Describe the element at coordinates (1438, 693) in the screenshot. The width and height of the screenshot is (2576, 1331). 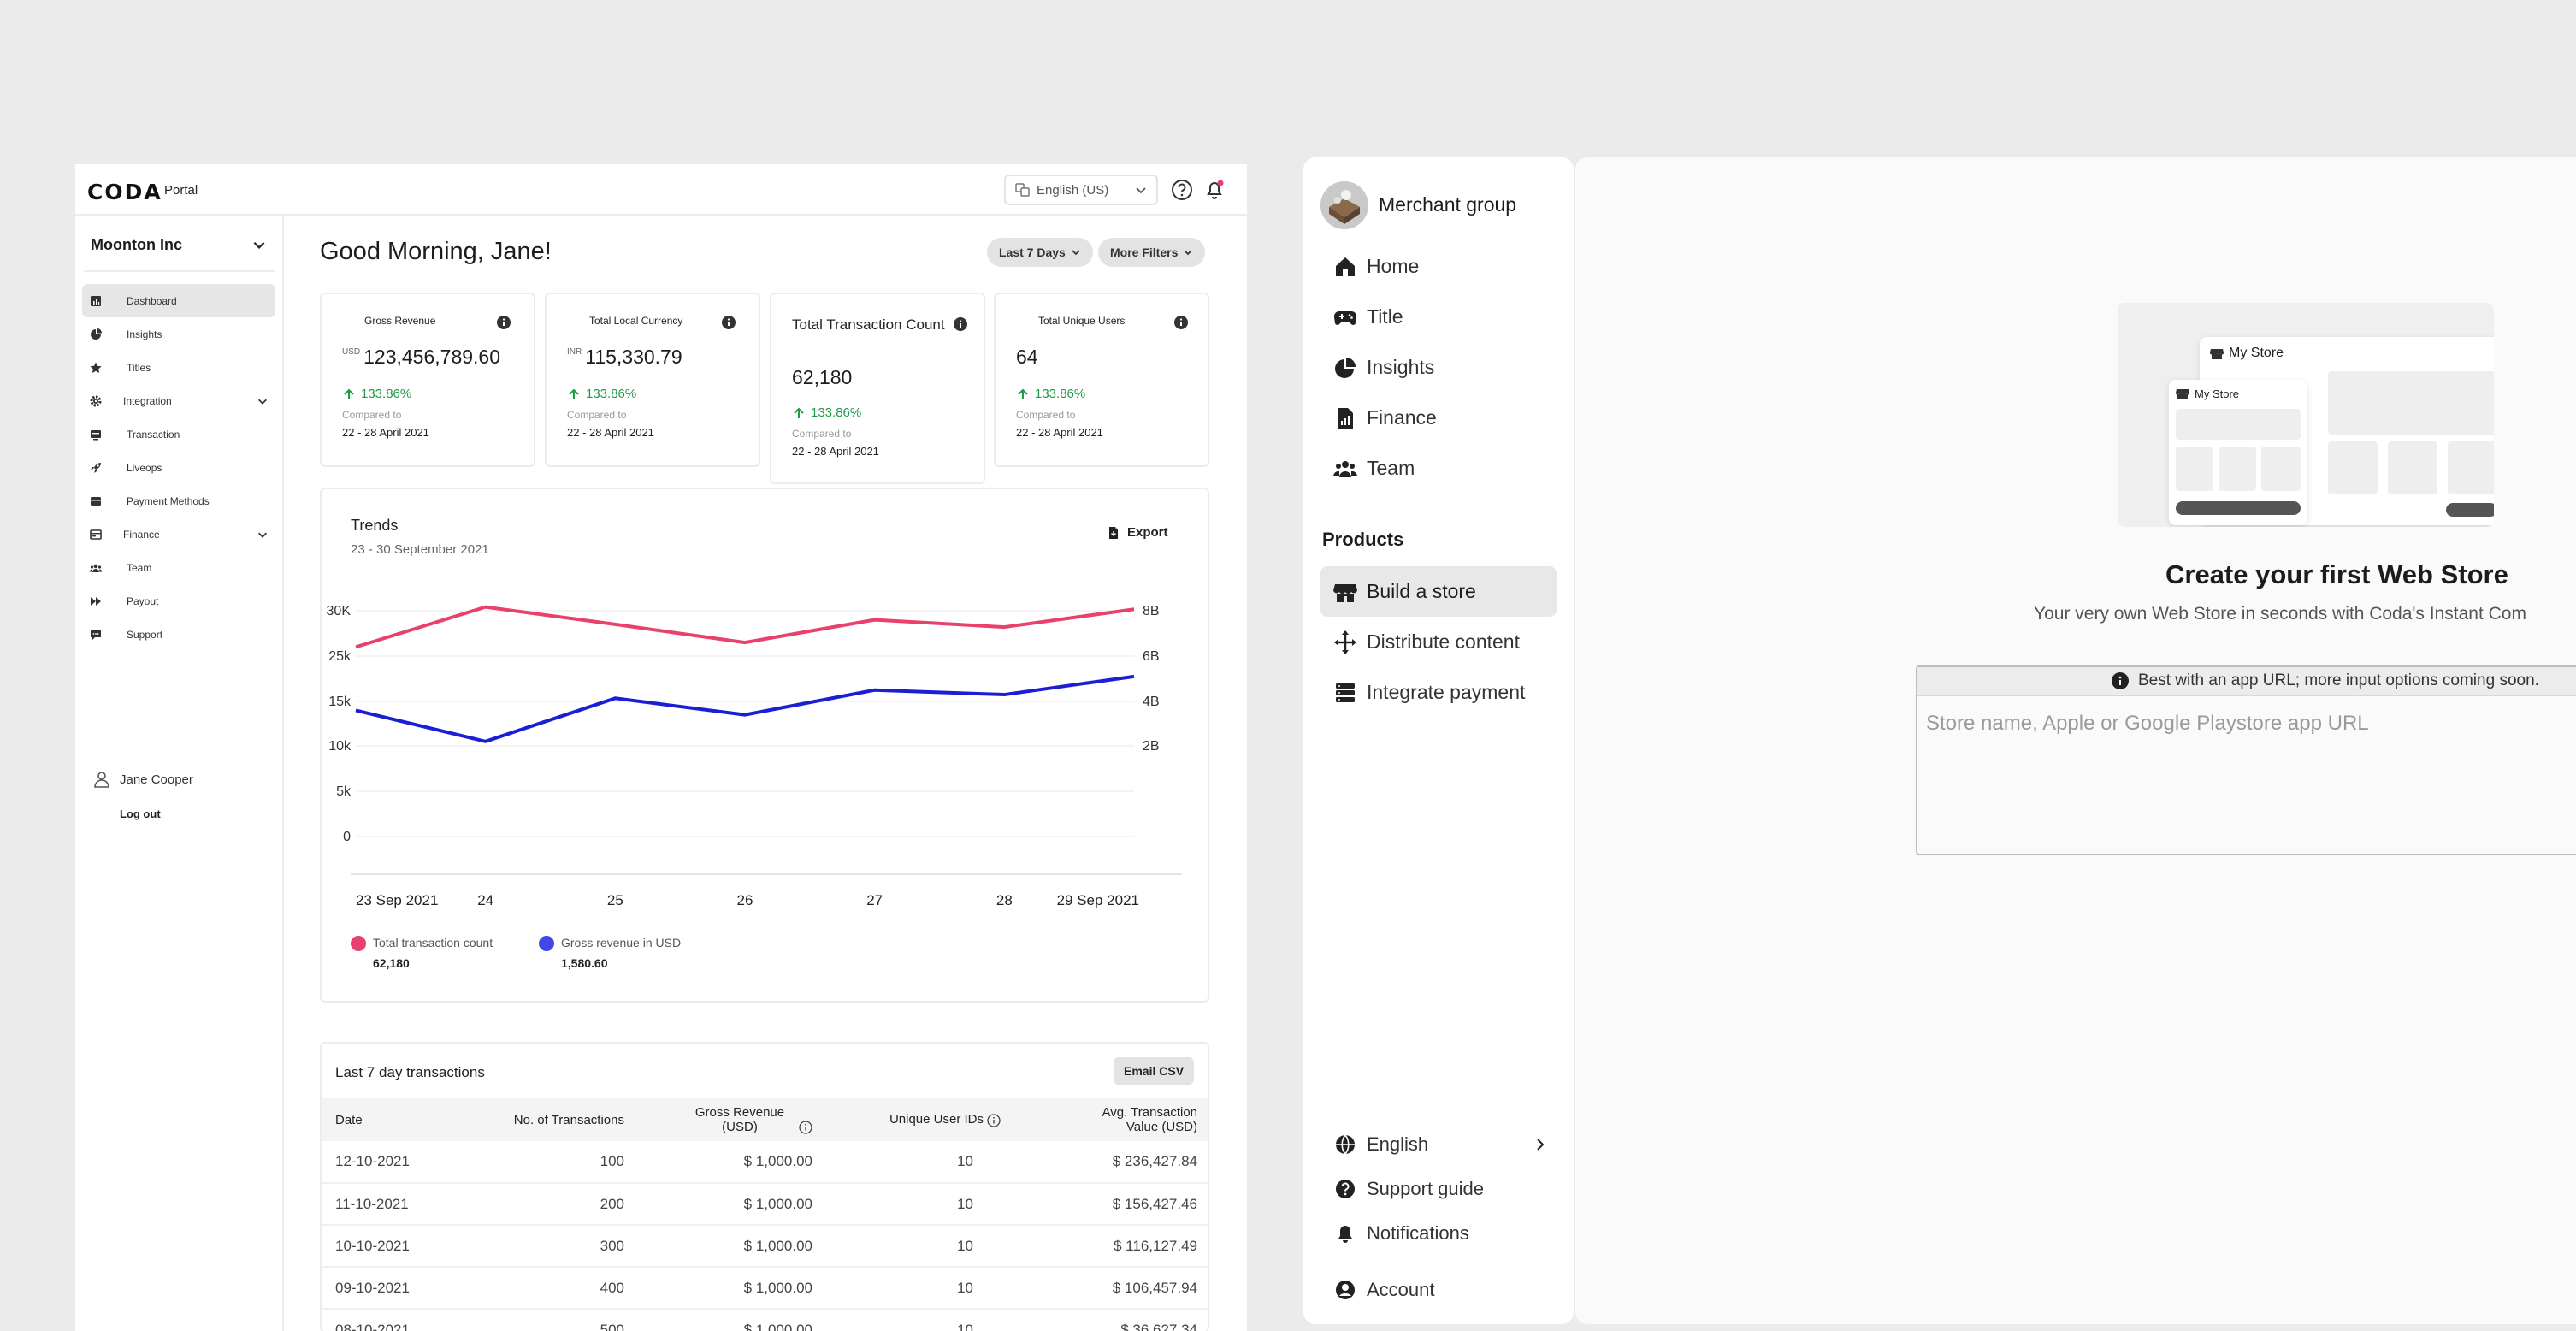
I see `nav-item-integrate-payment: Integrate payment` at that location.